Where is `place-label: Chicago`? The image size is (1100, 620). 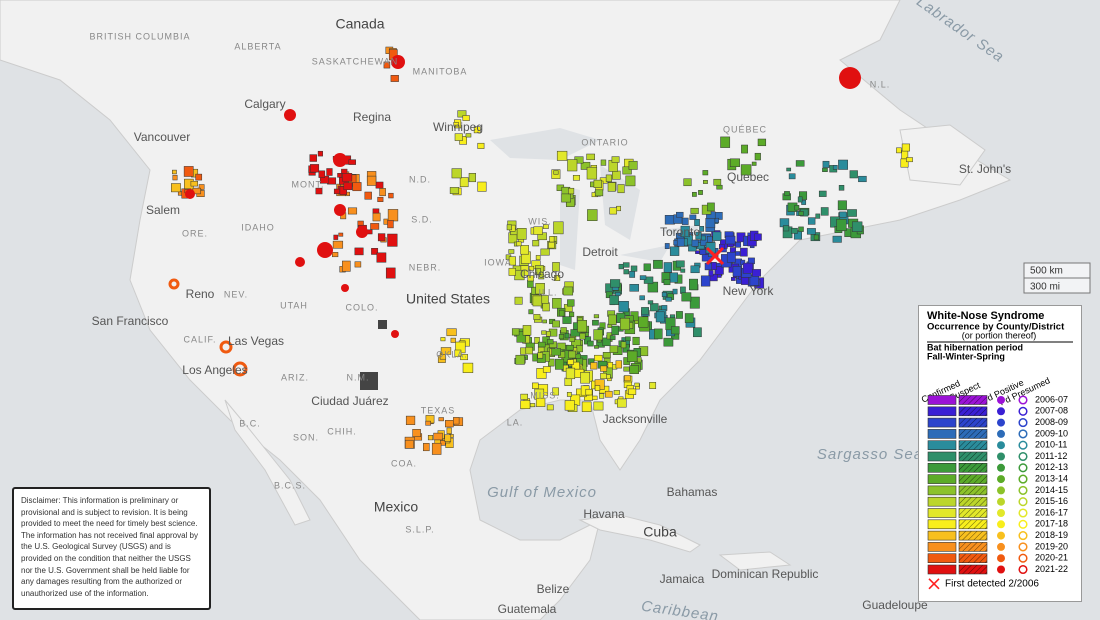 place-label: Chicago is located at coordinates (542, 274).